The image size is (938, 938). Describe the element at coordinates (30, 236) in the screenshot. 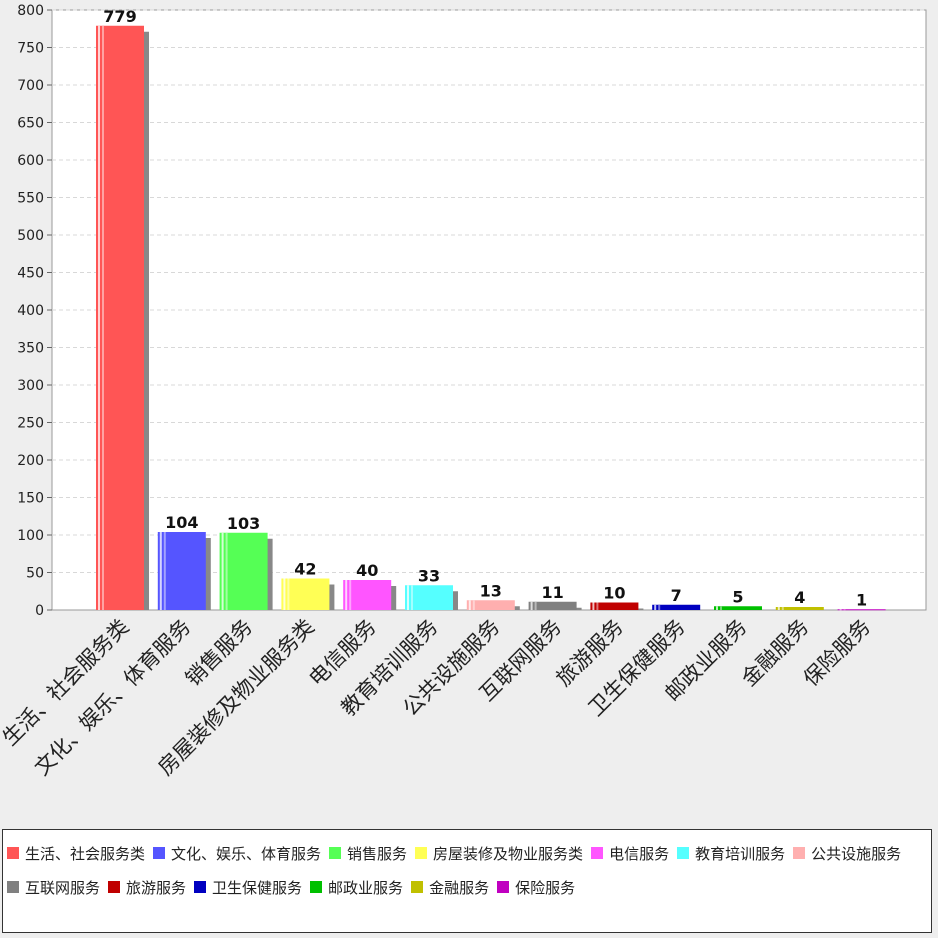

I see `y-tick-label: 500` at that location.